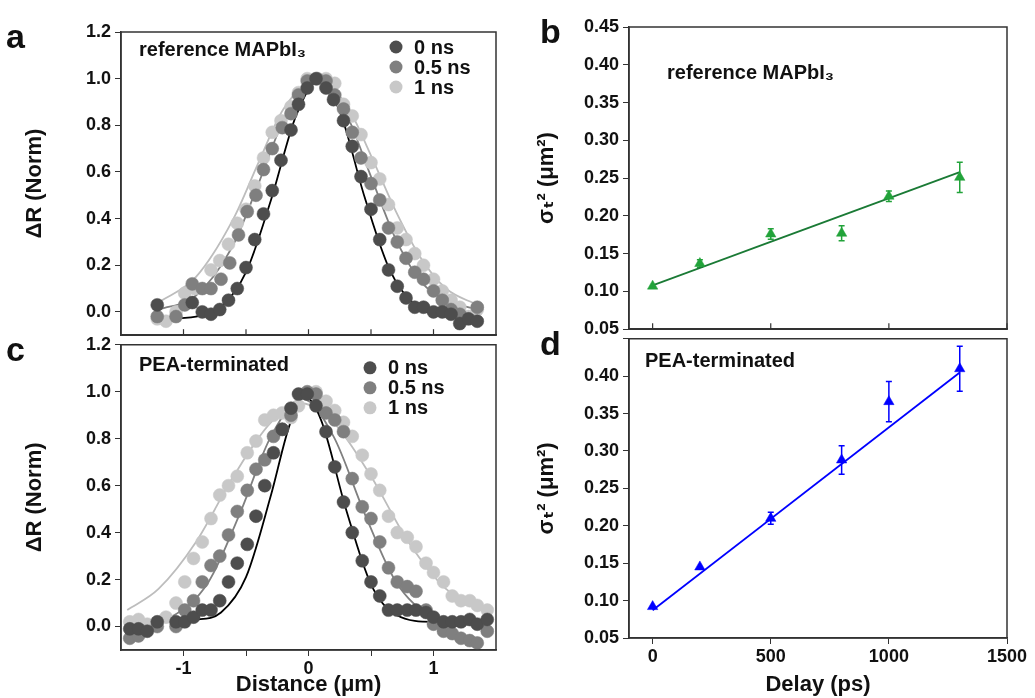 The height and width of the screenshot is (698, 1035). I want to click on y-tick-label: 0.45, so click(601, 25).